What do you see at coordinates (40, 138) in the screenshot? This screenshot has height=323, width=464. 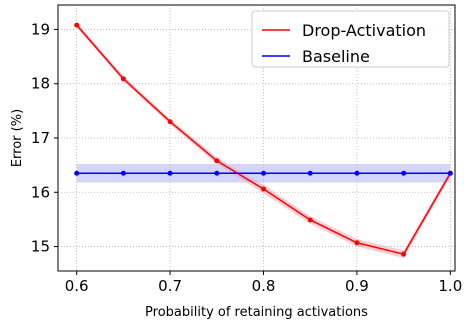 I see `y-tick-label: 17` at bounding box center [40, 138].